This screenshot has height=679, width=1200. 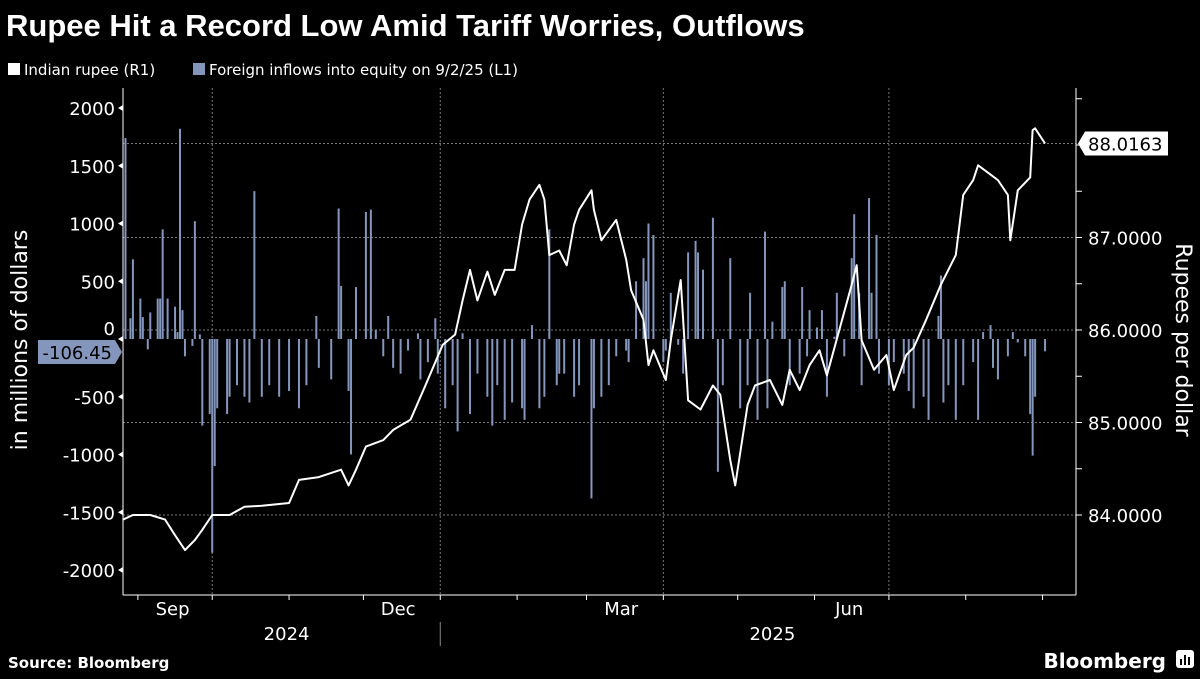 I want to click on x-year-label: 2024, so click(x=287, y=634).